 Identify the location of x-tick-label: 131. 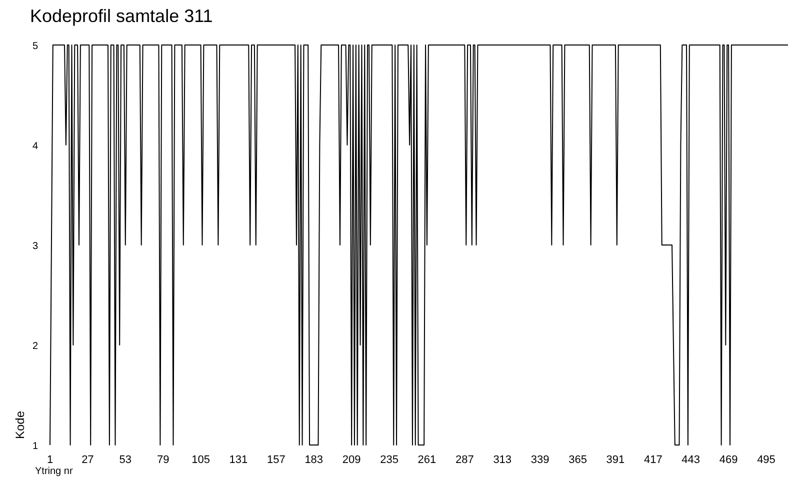
(238, 460).